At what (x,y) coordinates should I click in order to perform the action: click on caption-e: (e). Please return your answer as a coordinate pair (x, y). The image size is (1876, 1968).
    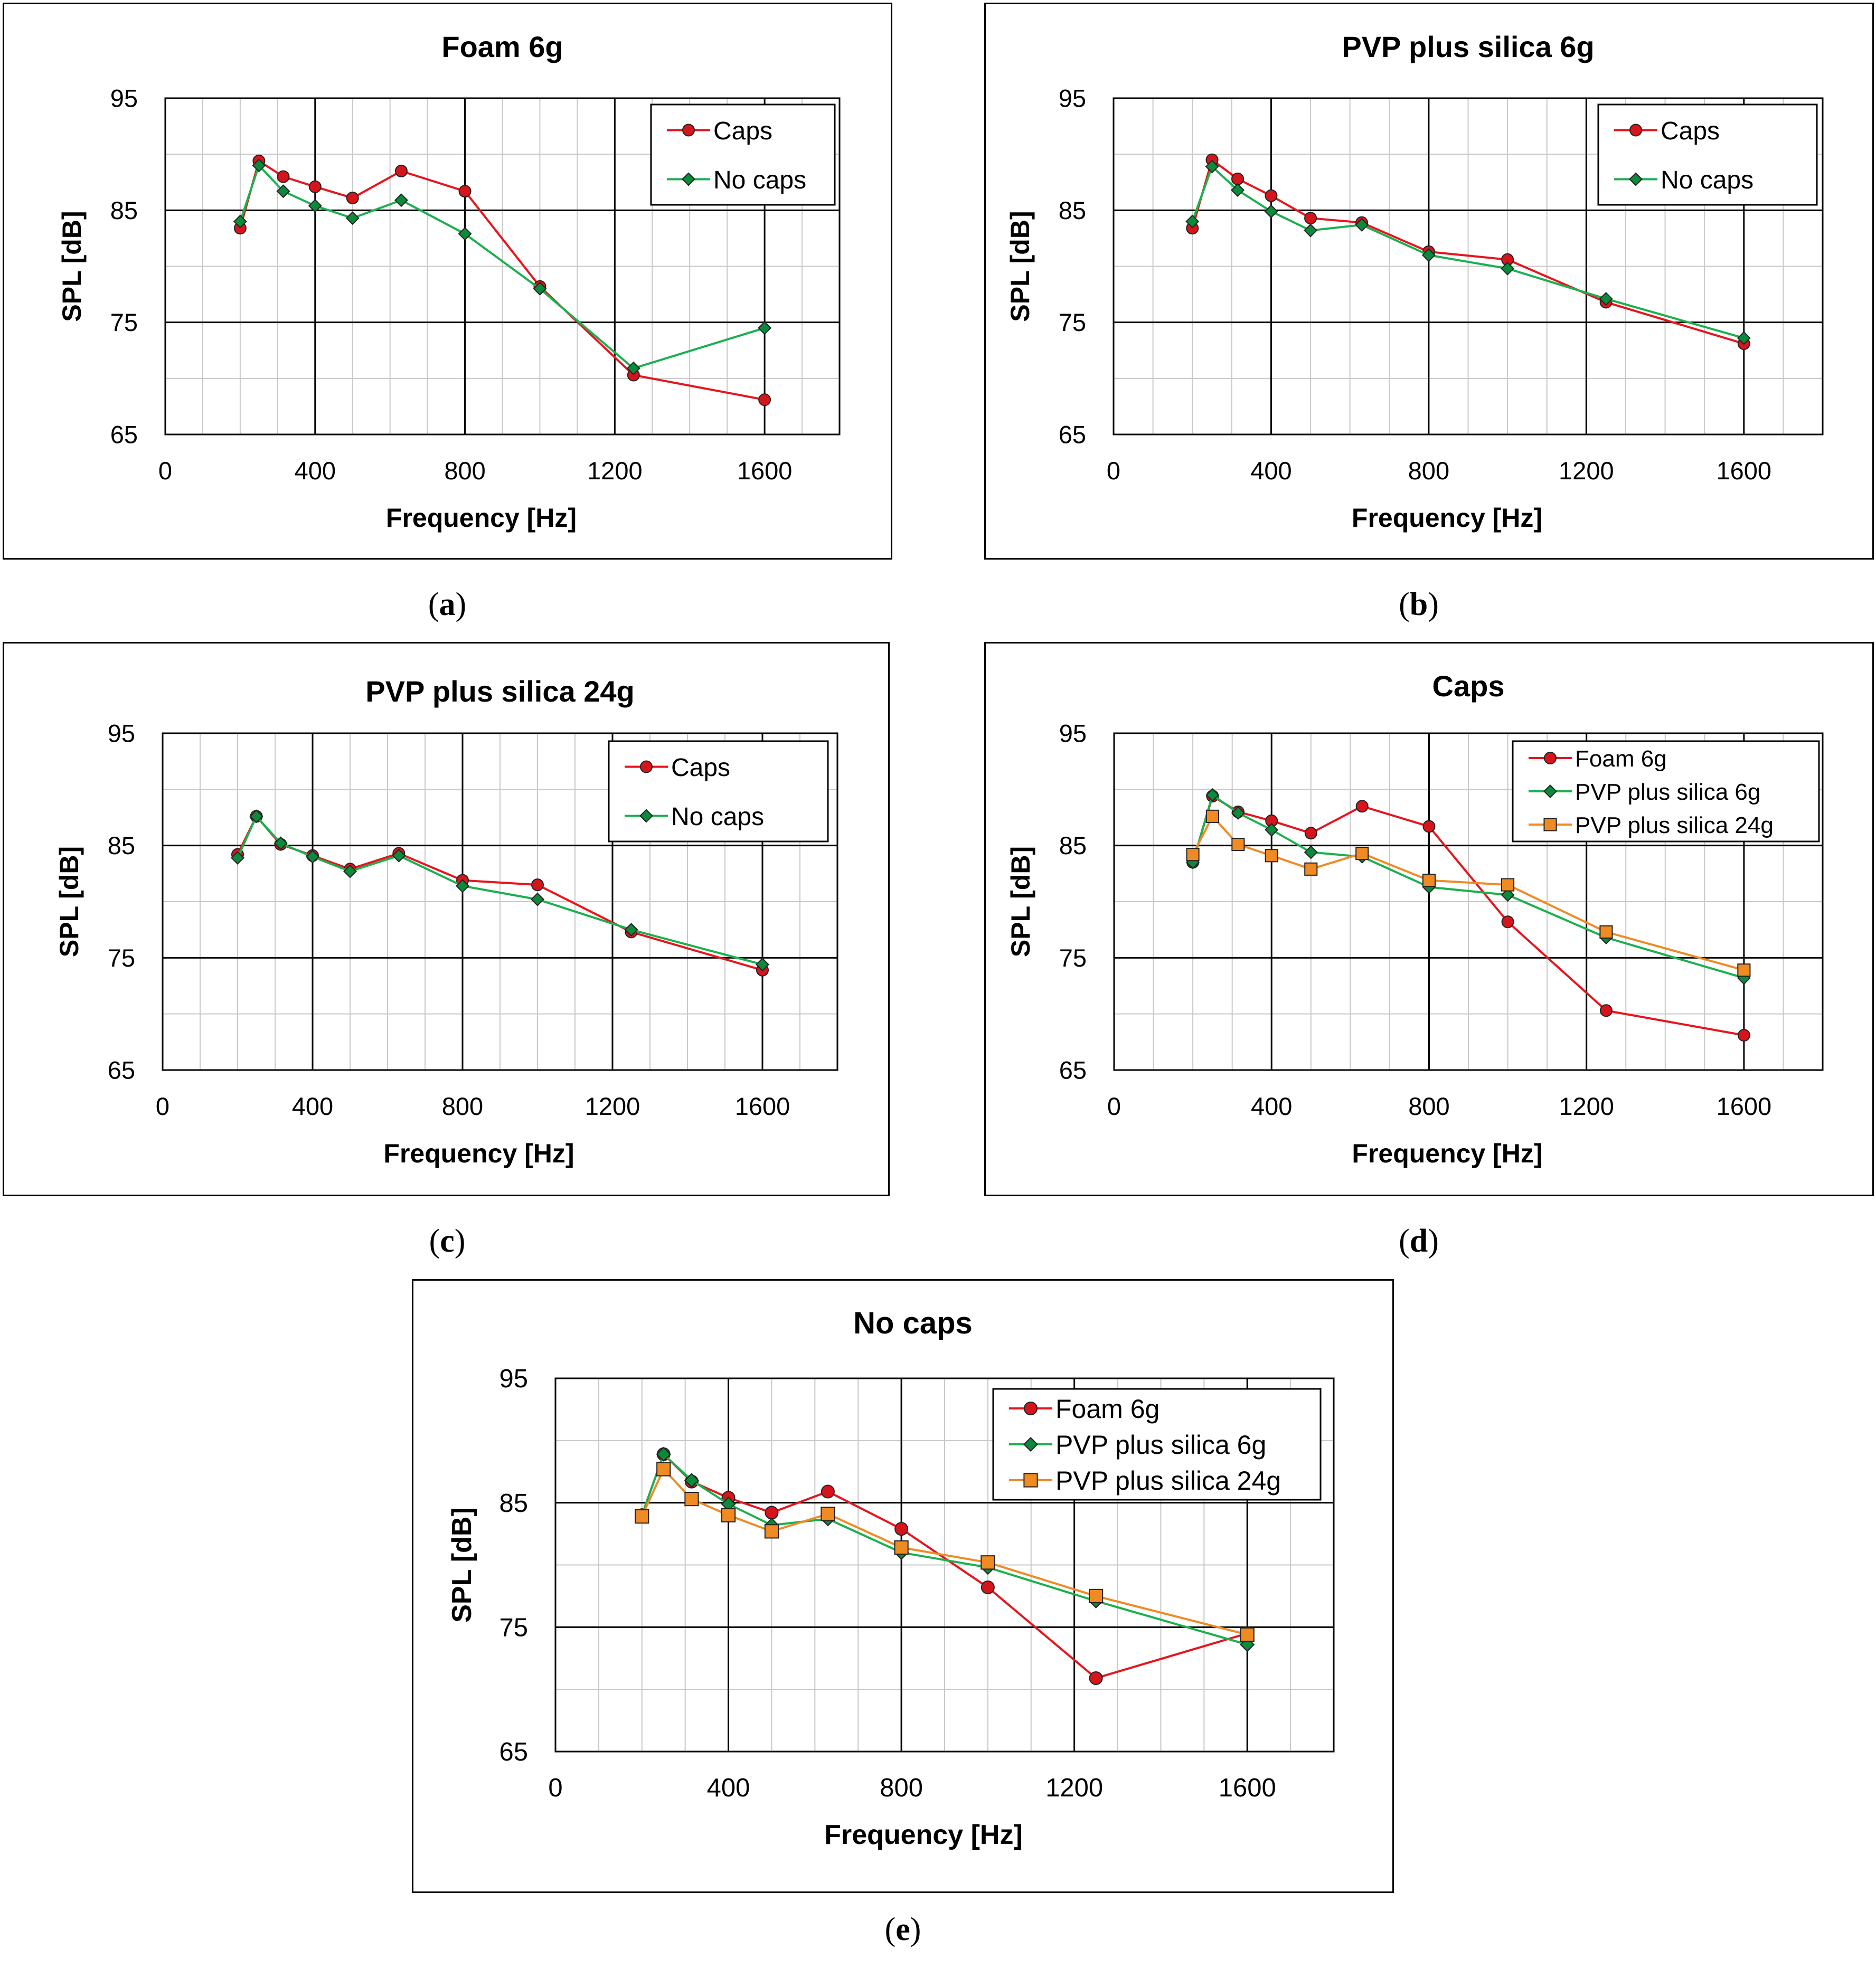
    Looking at the image, I should click on (902, 1929).